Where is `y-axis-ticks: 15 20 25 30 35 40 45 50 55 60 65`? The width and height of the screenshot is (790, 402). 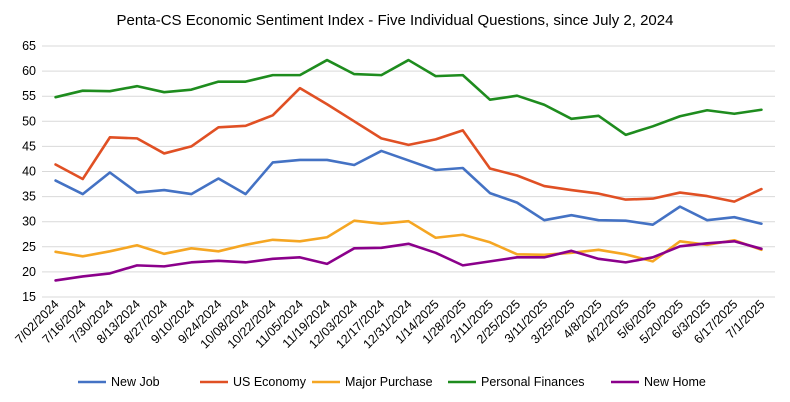 y-axis-ticks: 15 20 25 30 35 40 45 50 55 60 65 is located at coordinates (29, 171).